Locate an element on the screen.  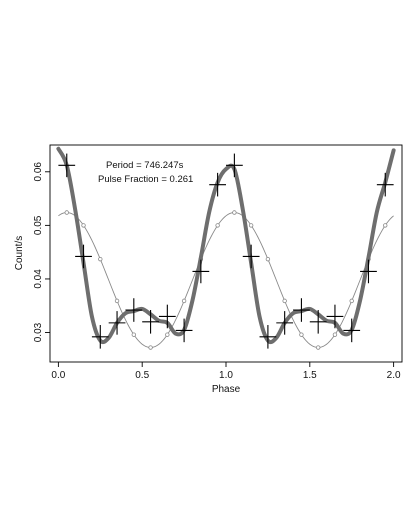
x-tick-label-2: 1.0 is located at coordinates (226, 375).